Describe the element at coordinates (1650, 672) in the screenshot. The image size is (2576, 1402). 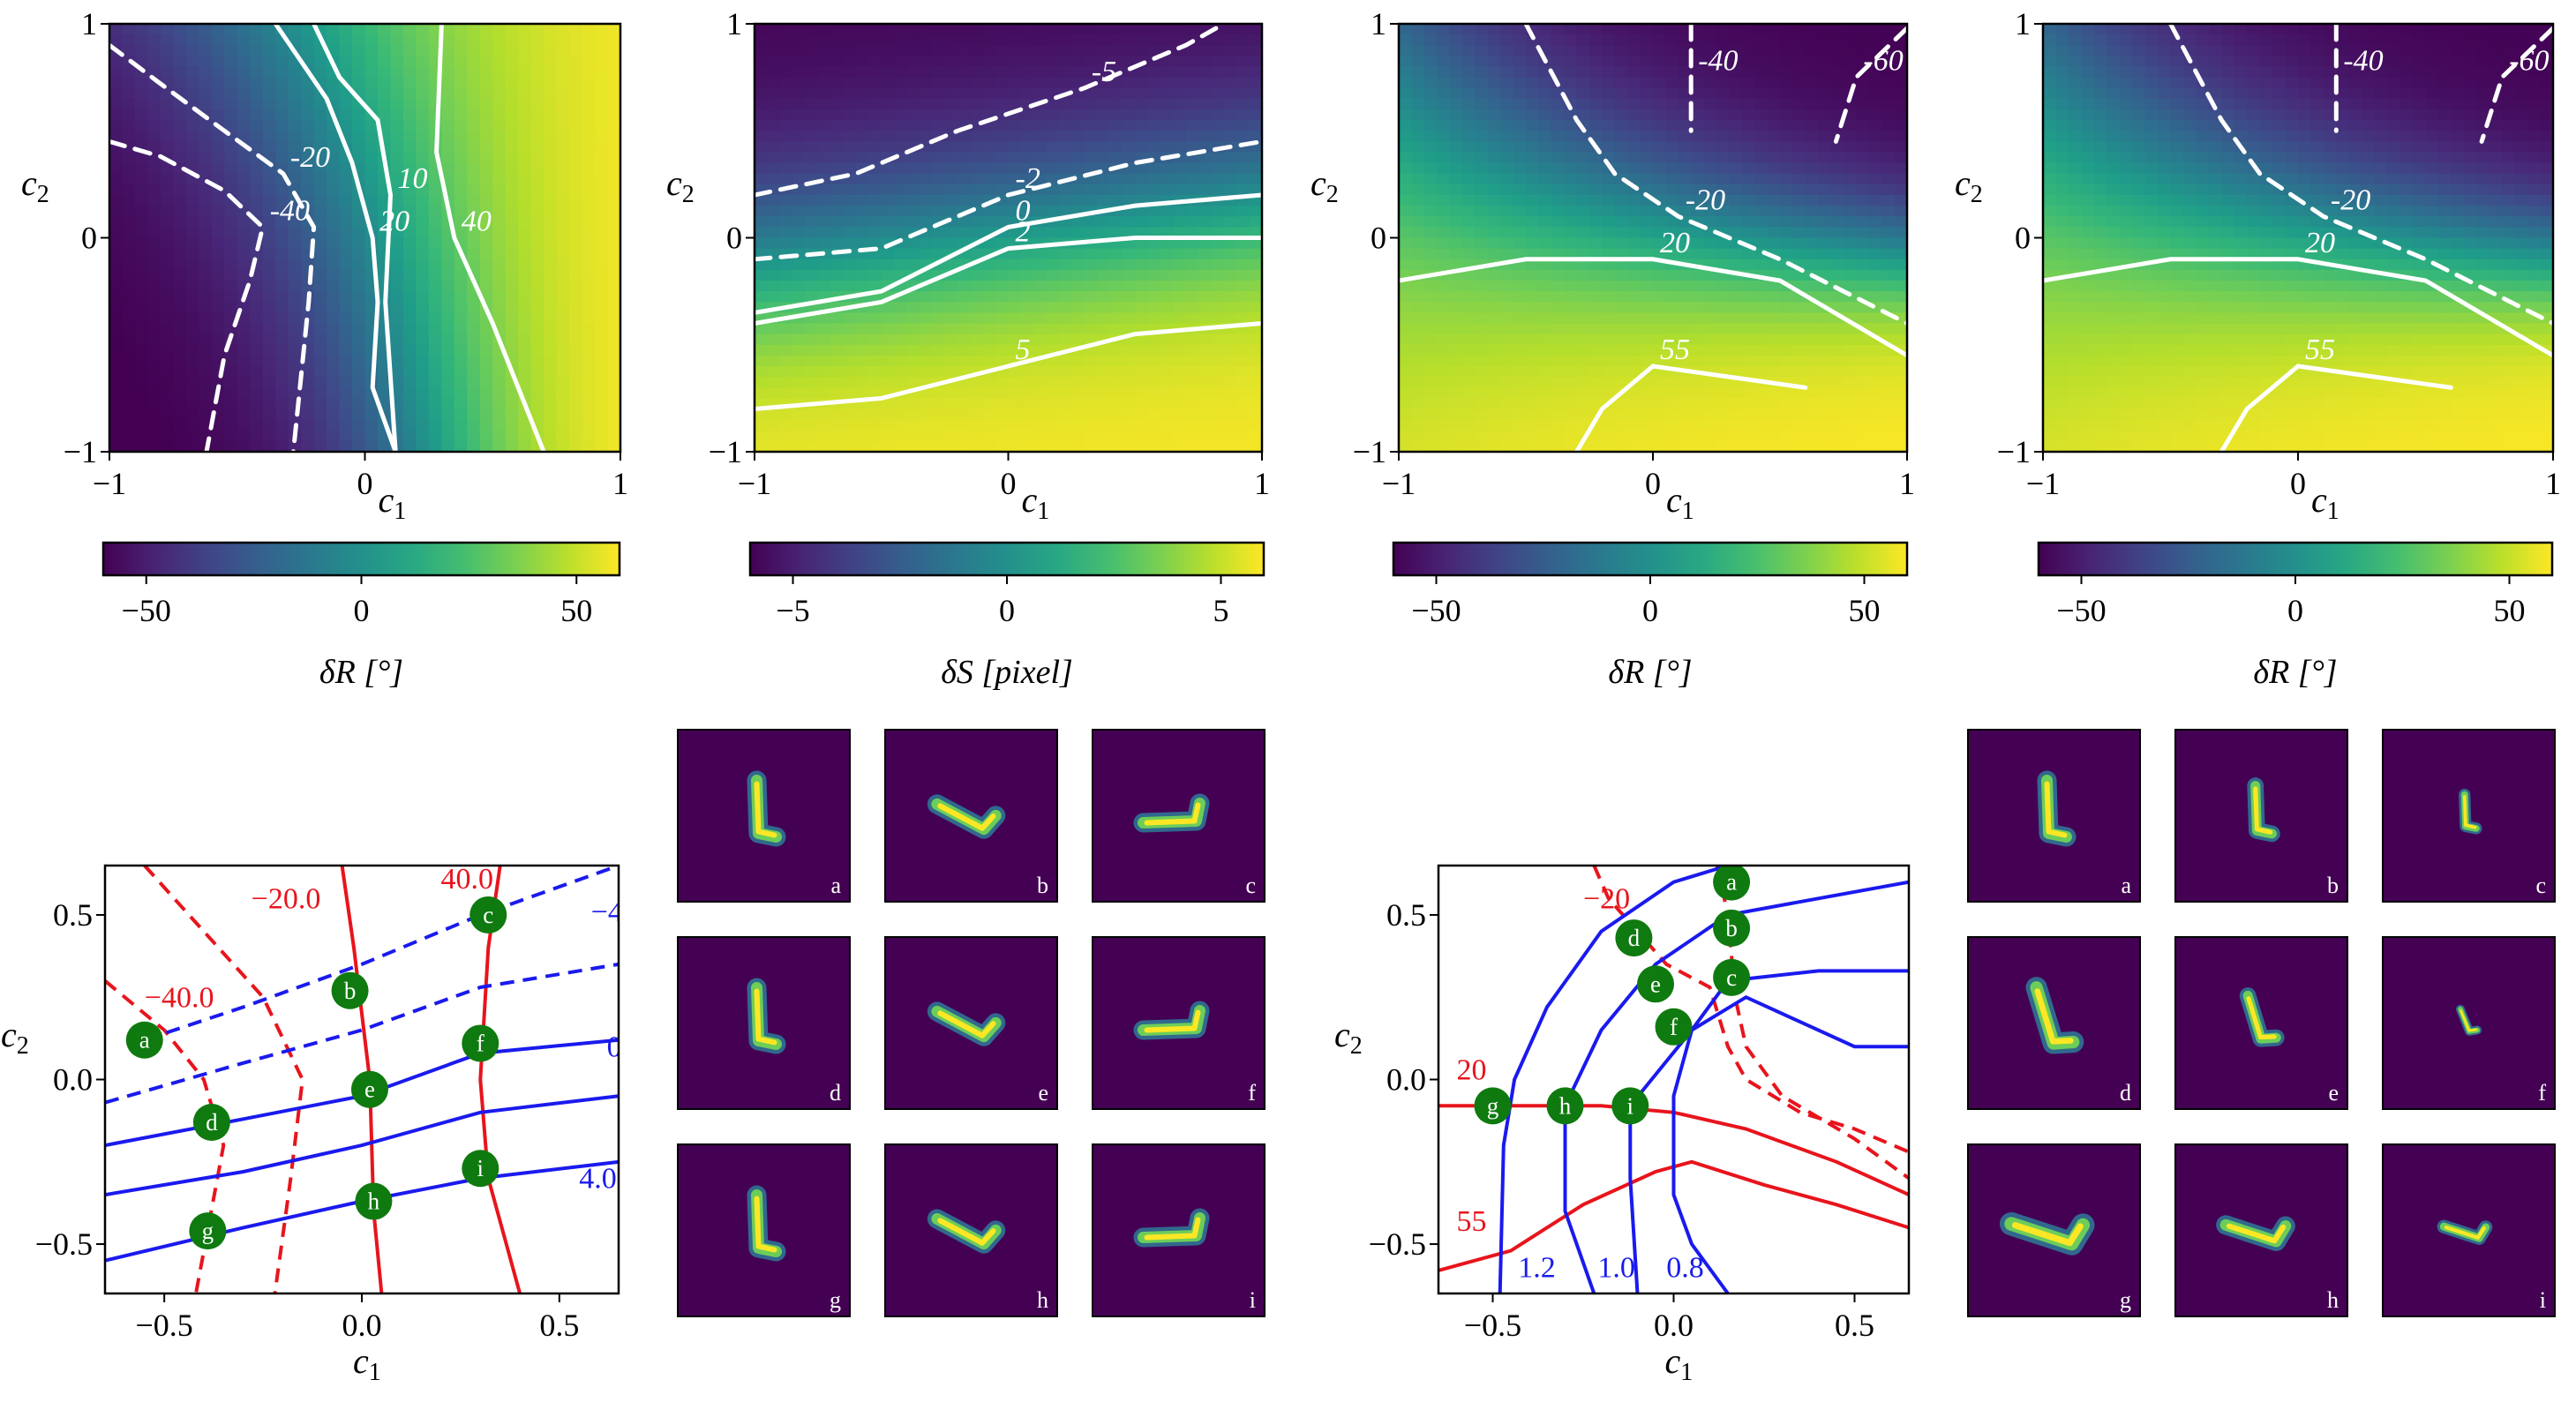
I see `colorbar-label: δR [°]` at that location.